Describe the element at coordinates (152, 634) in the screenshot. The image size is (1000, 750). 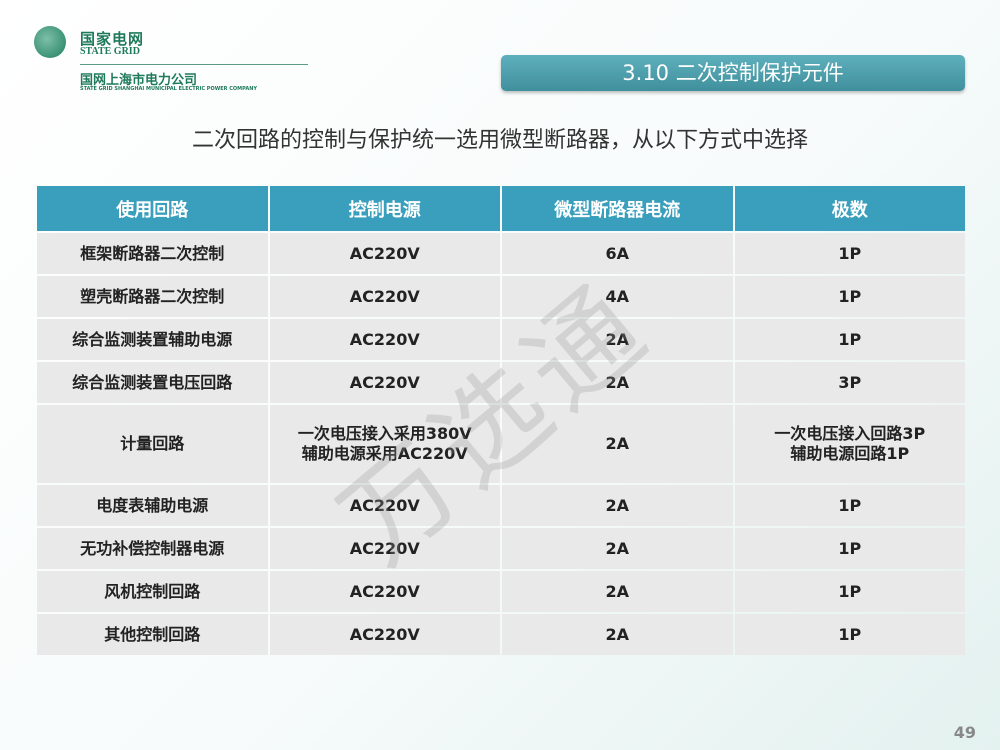
I see `table-cell: 其他控制回路` at that location.